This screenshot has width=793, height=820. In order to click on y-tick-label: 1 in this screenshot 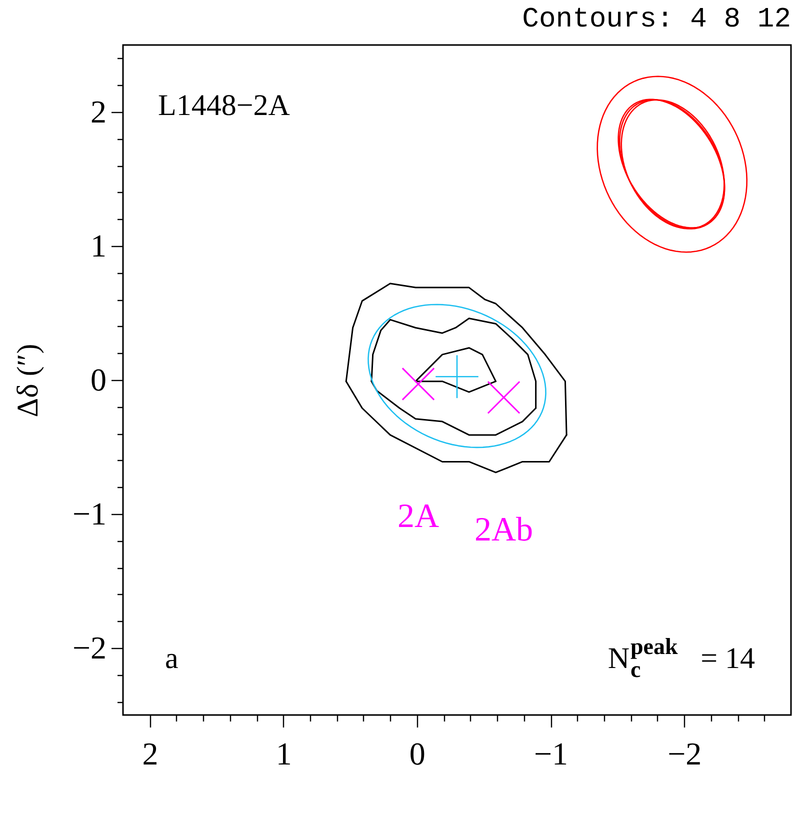, I will do `click(98, 246)`.